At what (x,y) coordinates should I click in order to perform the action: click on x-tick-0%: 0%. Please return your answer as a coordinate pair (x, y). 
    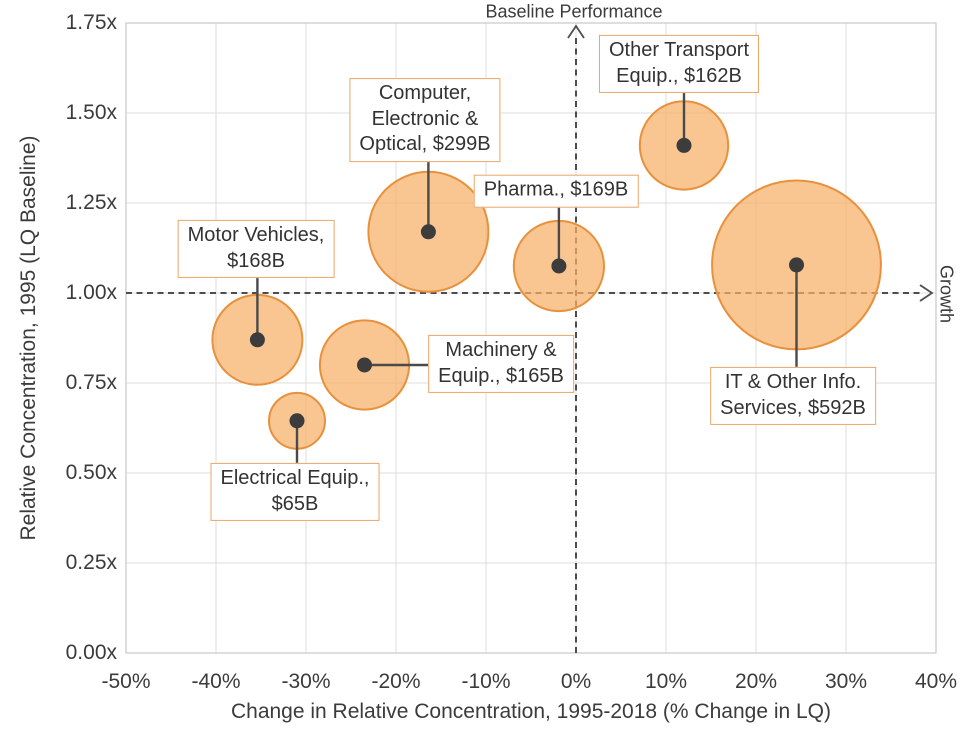
    Looking at the image, I should click on (576, 681).